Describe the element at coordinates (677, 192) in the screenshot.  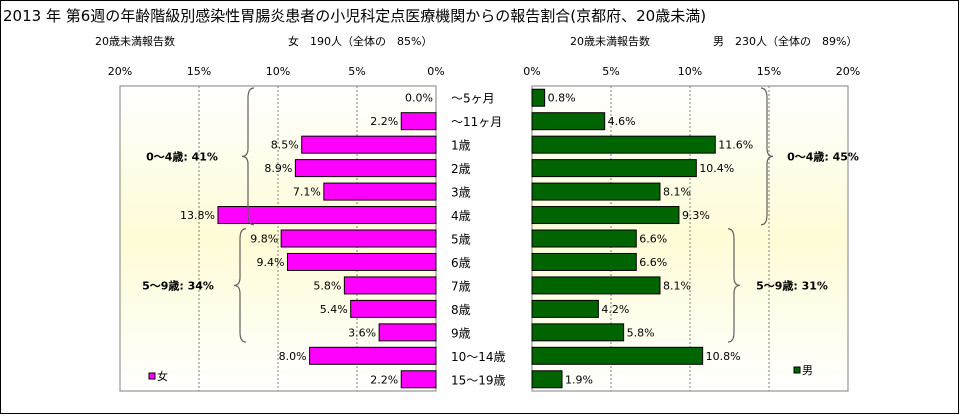
I see `male-data-label-4: 8.1%` at that location.